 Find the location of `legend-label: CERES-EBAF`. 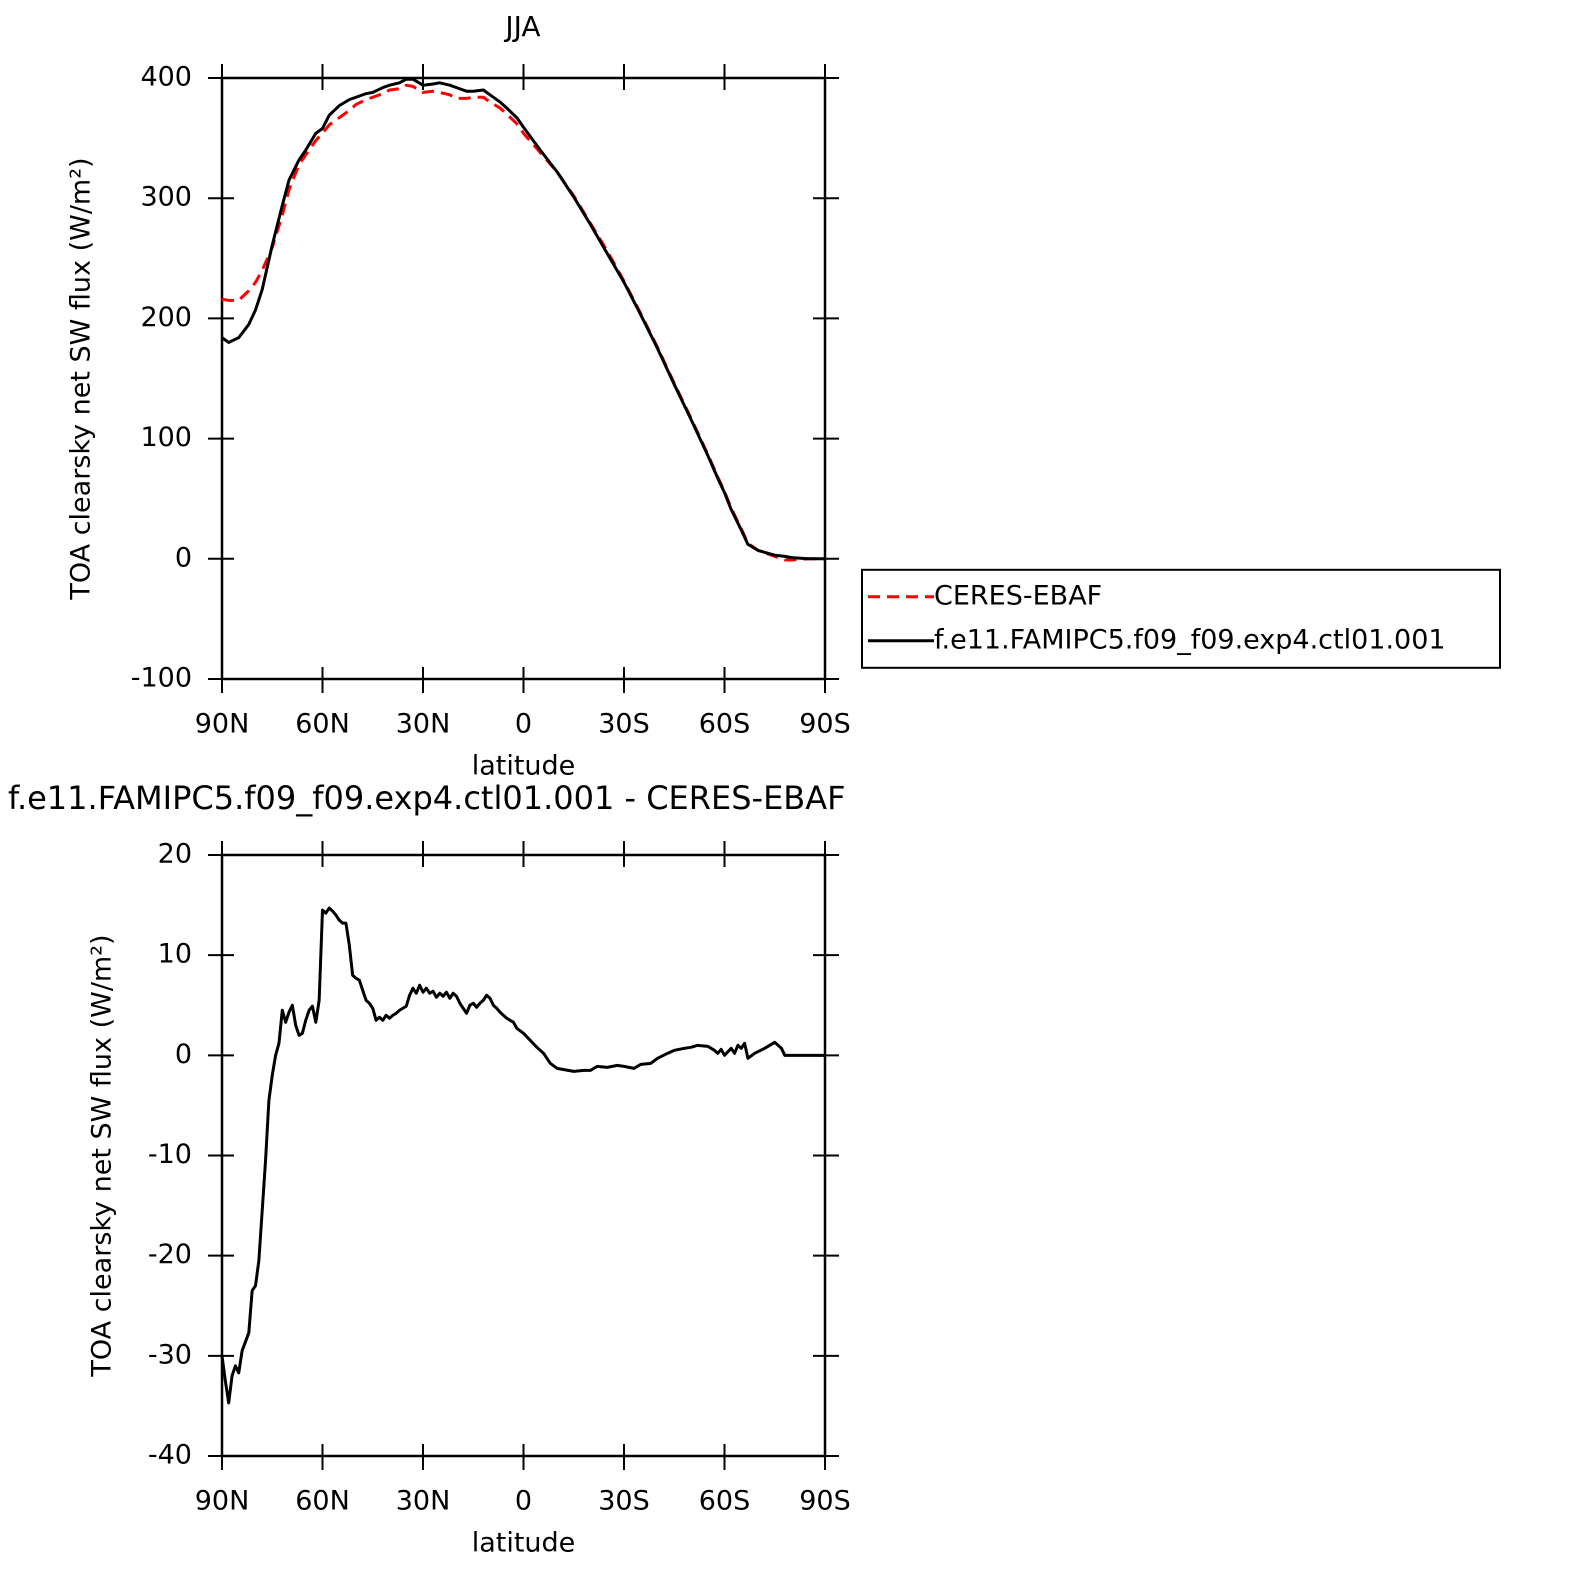

legend-label: CERES-EBAF is located at coordinates (1018, 595).